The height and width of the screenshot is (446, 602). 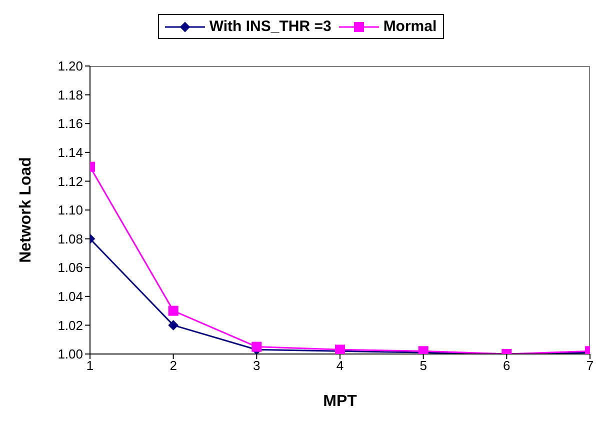 What do you see at coordinates (256, 366) in the screenshot?
I see `x-tick-label: 3` at bounding box center [256, 366].